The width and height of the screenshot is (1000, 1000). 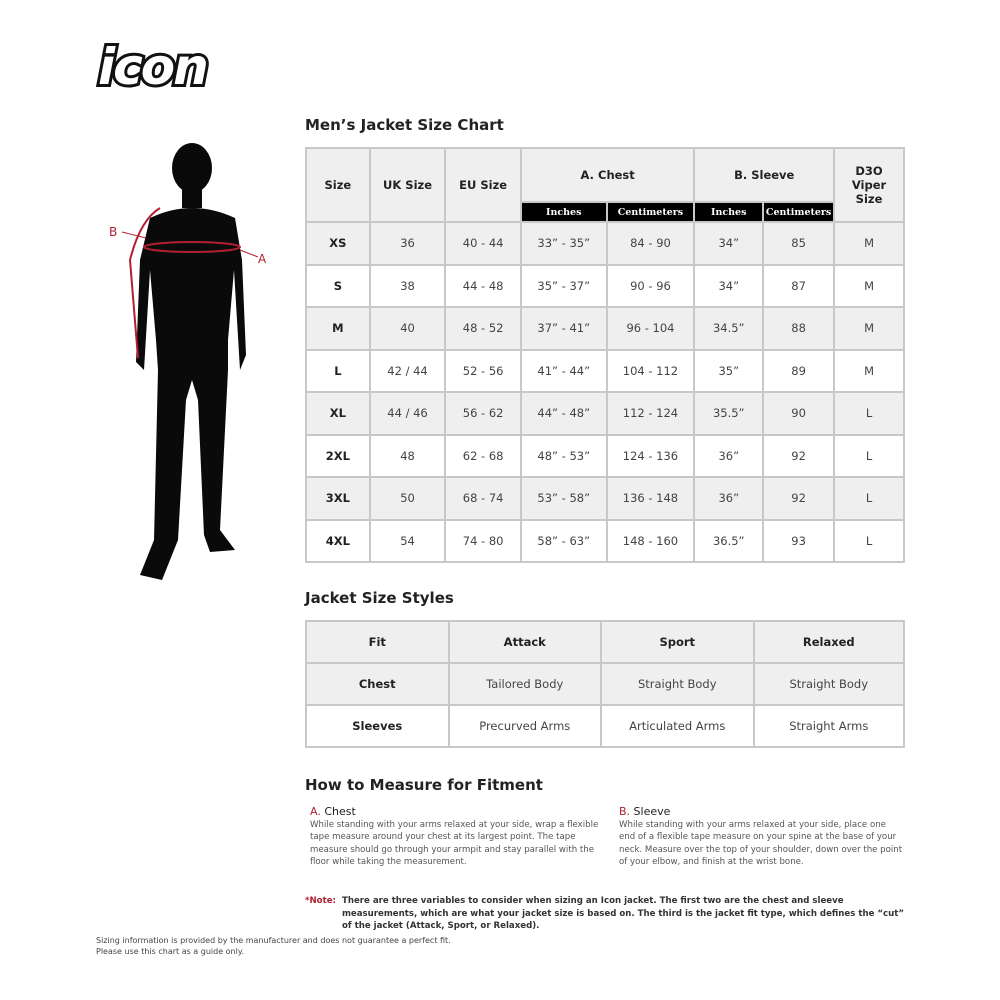 I want to click on styles-cell: Chest, so click(x=377, y=684).